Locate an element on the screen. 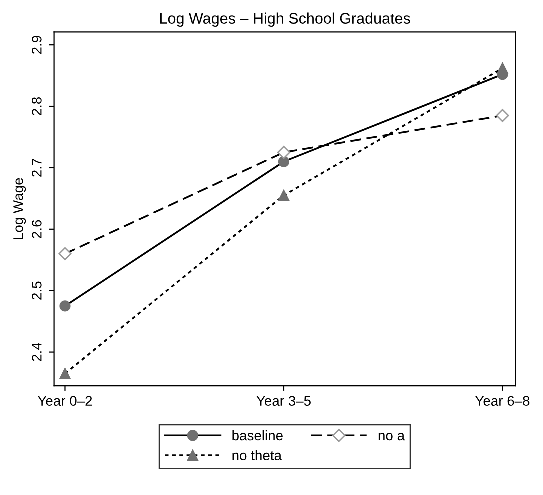 This screenshot has width=543, height=495. x-tick-label: Year 0–2 is located at coordinates (65, 401).